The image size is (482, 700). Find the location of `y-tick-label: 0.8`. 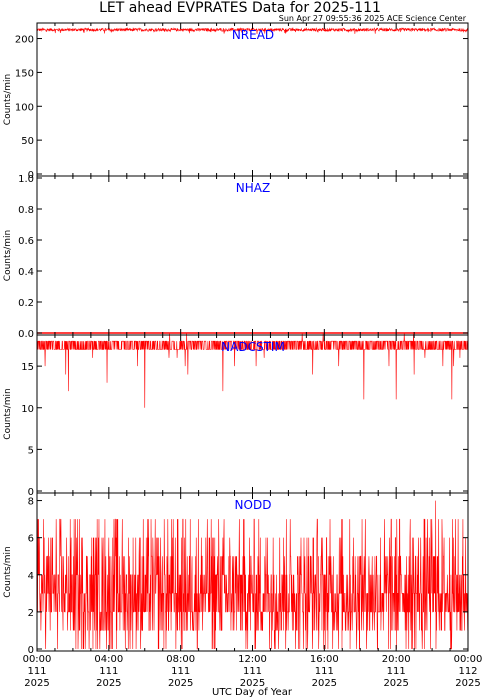

y-tick-label: 0.8 is located at coordinates (26, 210).